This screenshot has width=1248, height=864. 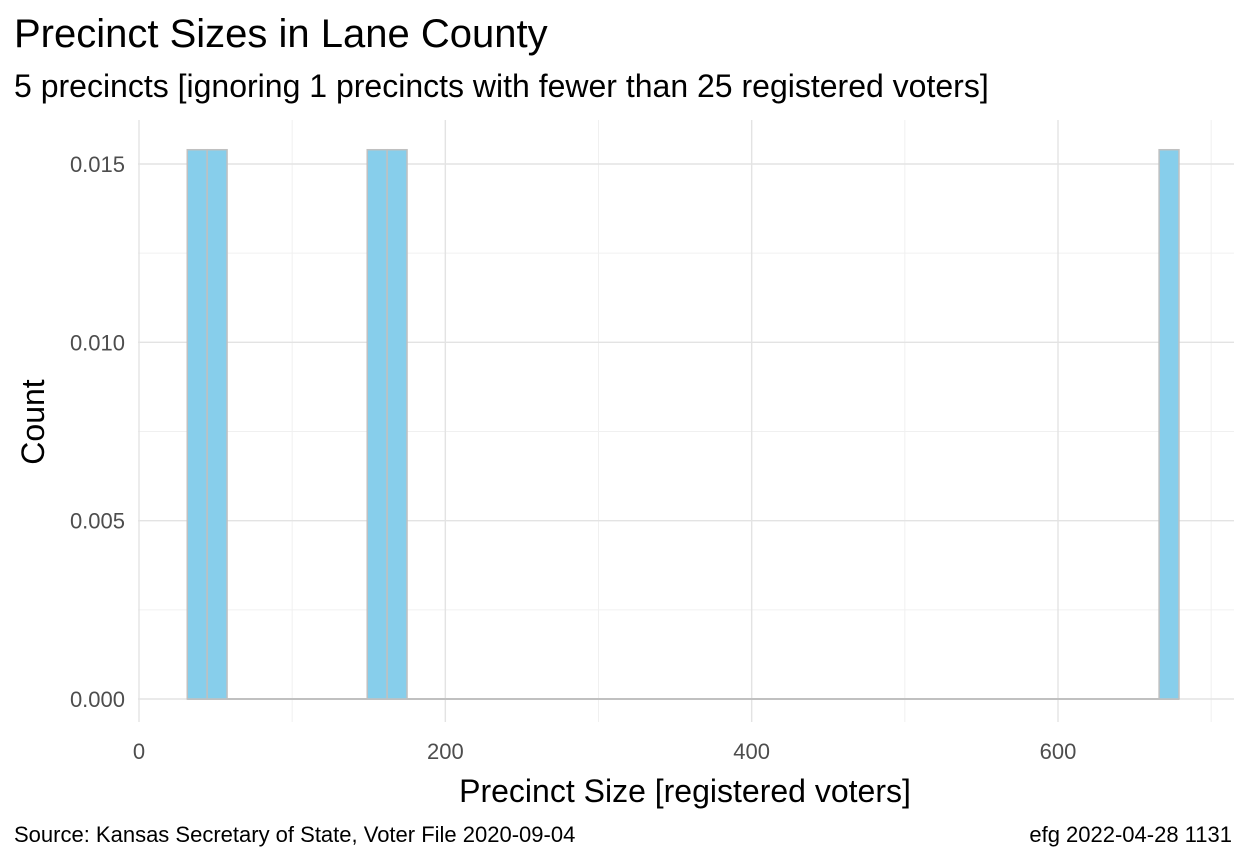 I want to click on credit-caption: efg 2022-04-28 1131, so click(x=1130, y=834).